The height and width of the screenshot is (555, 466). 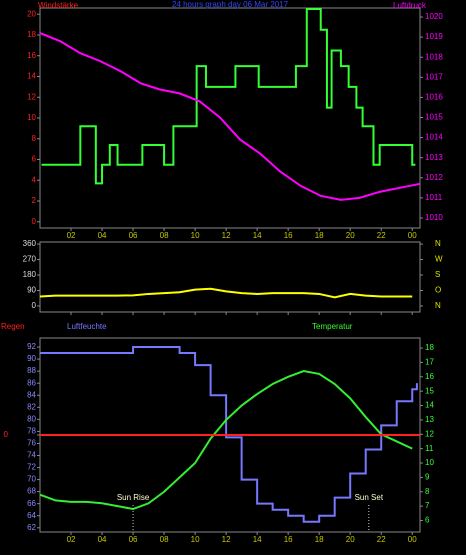 I want to click on y-tick-label: 74, so click(x=31, y=455).